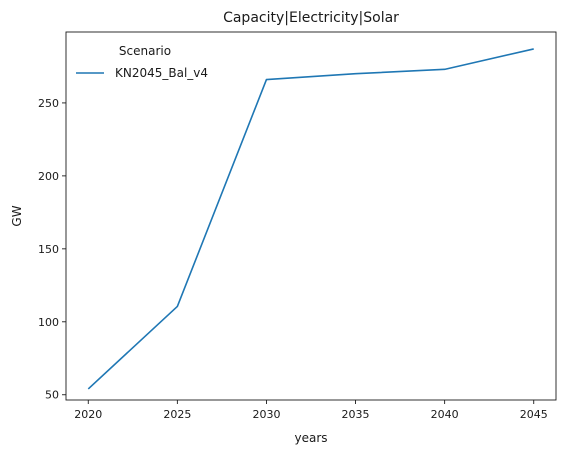  Describe the element at coordinates (145, 51) in the screenshot. I see `legend-title: Scenario` at that location.